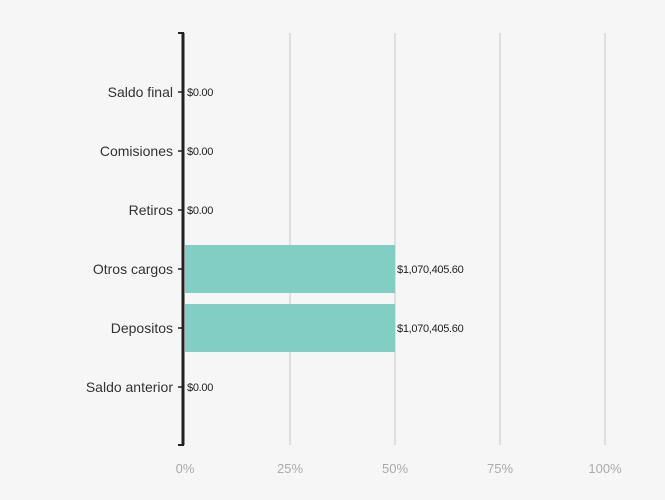 Image resolution: width=665 pixels, height=500 pixels. I want to click on category-label: Comisiones, so click(136, 151).